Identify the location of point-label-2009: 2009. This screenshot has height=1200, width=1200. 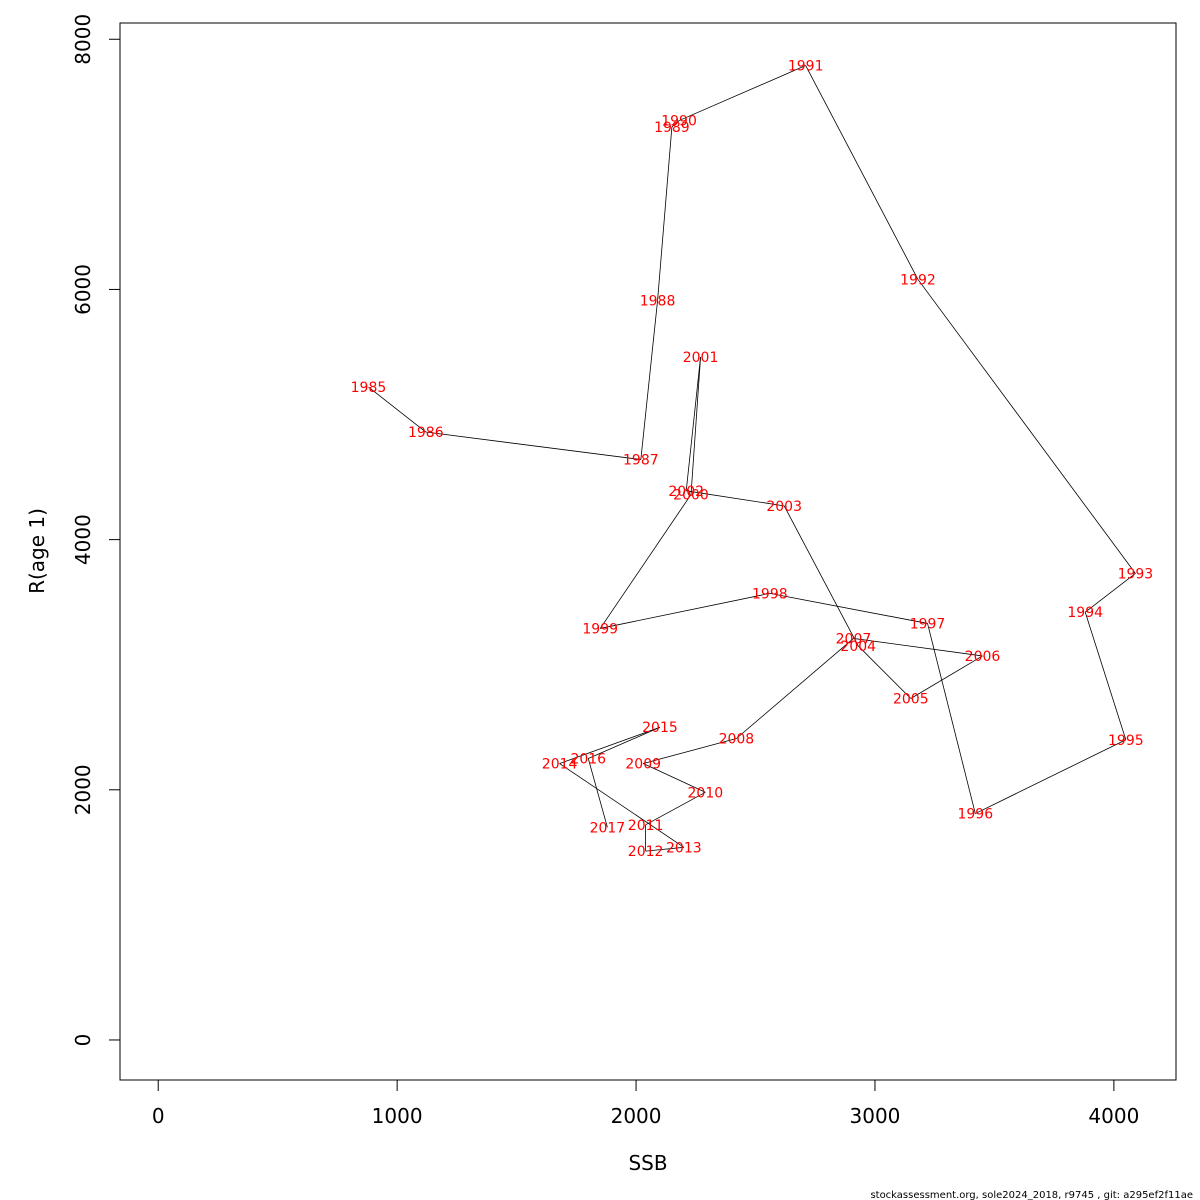
(643, 765).